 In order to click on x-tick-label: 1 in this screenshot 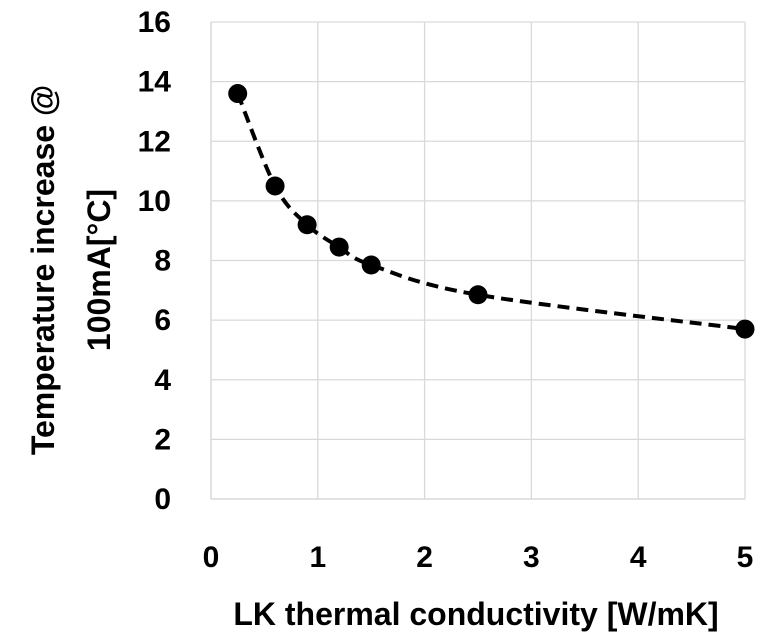, I will do `click(317, 557)`.